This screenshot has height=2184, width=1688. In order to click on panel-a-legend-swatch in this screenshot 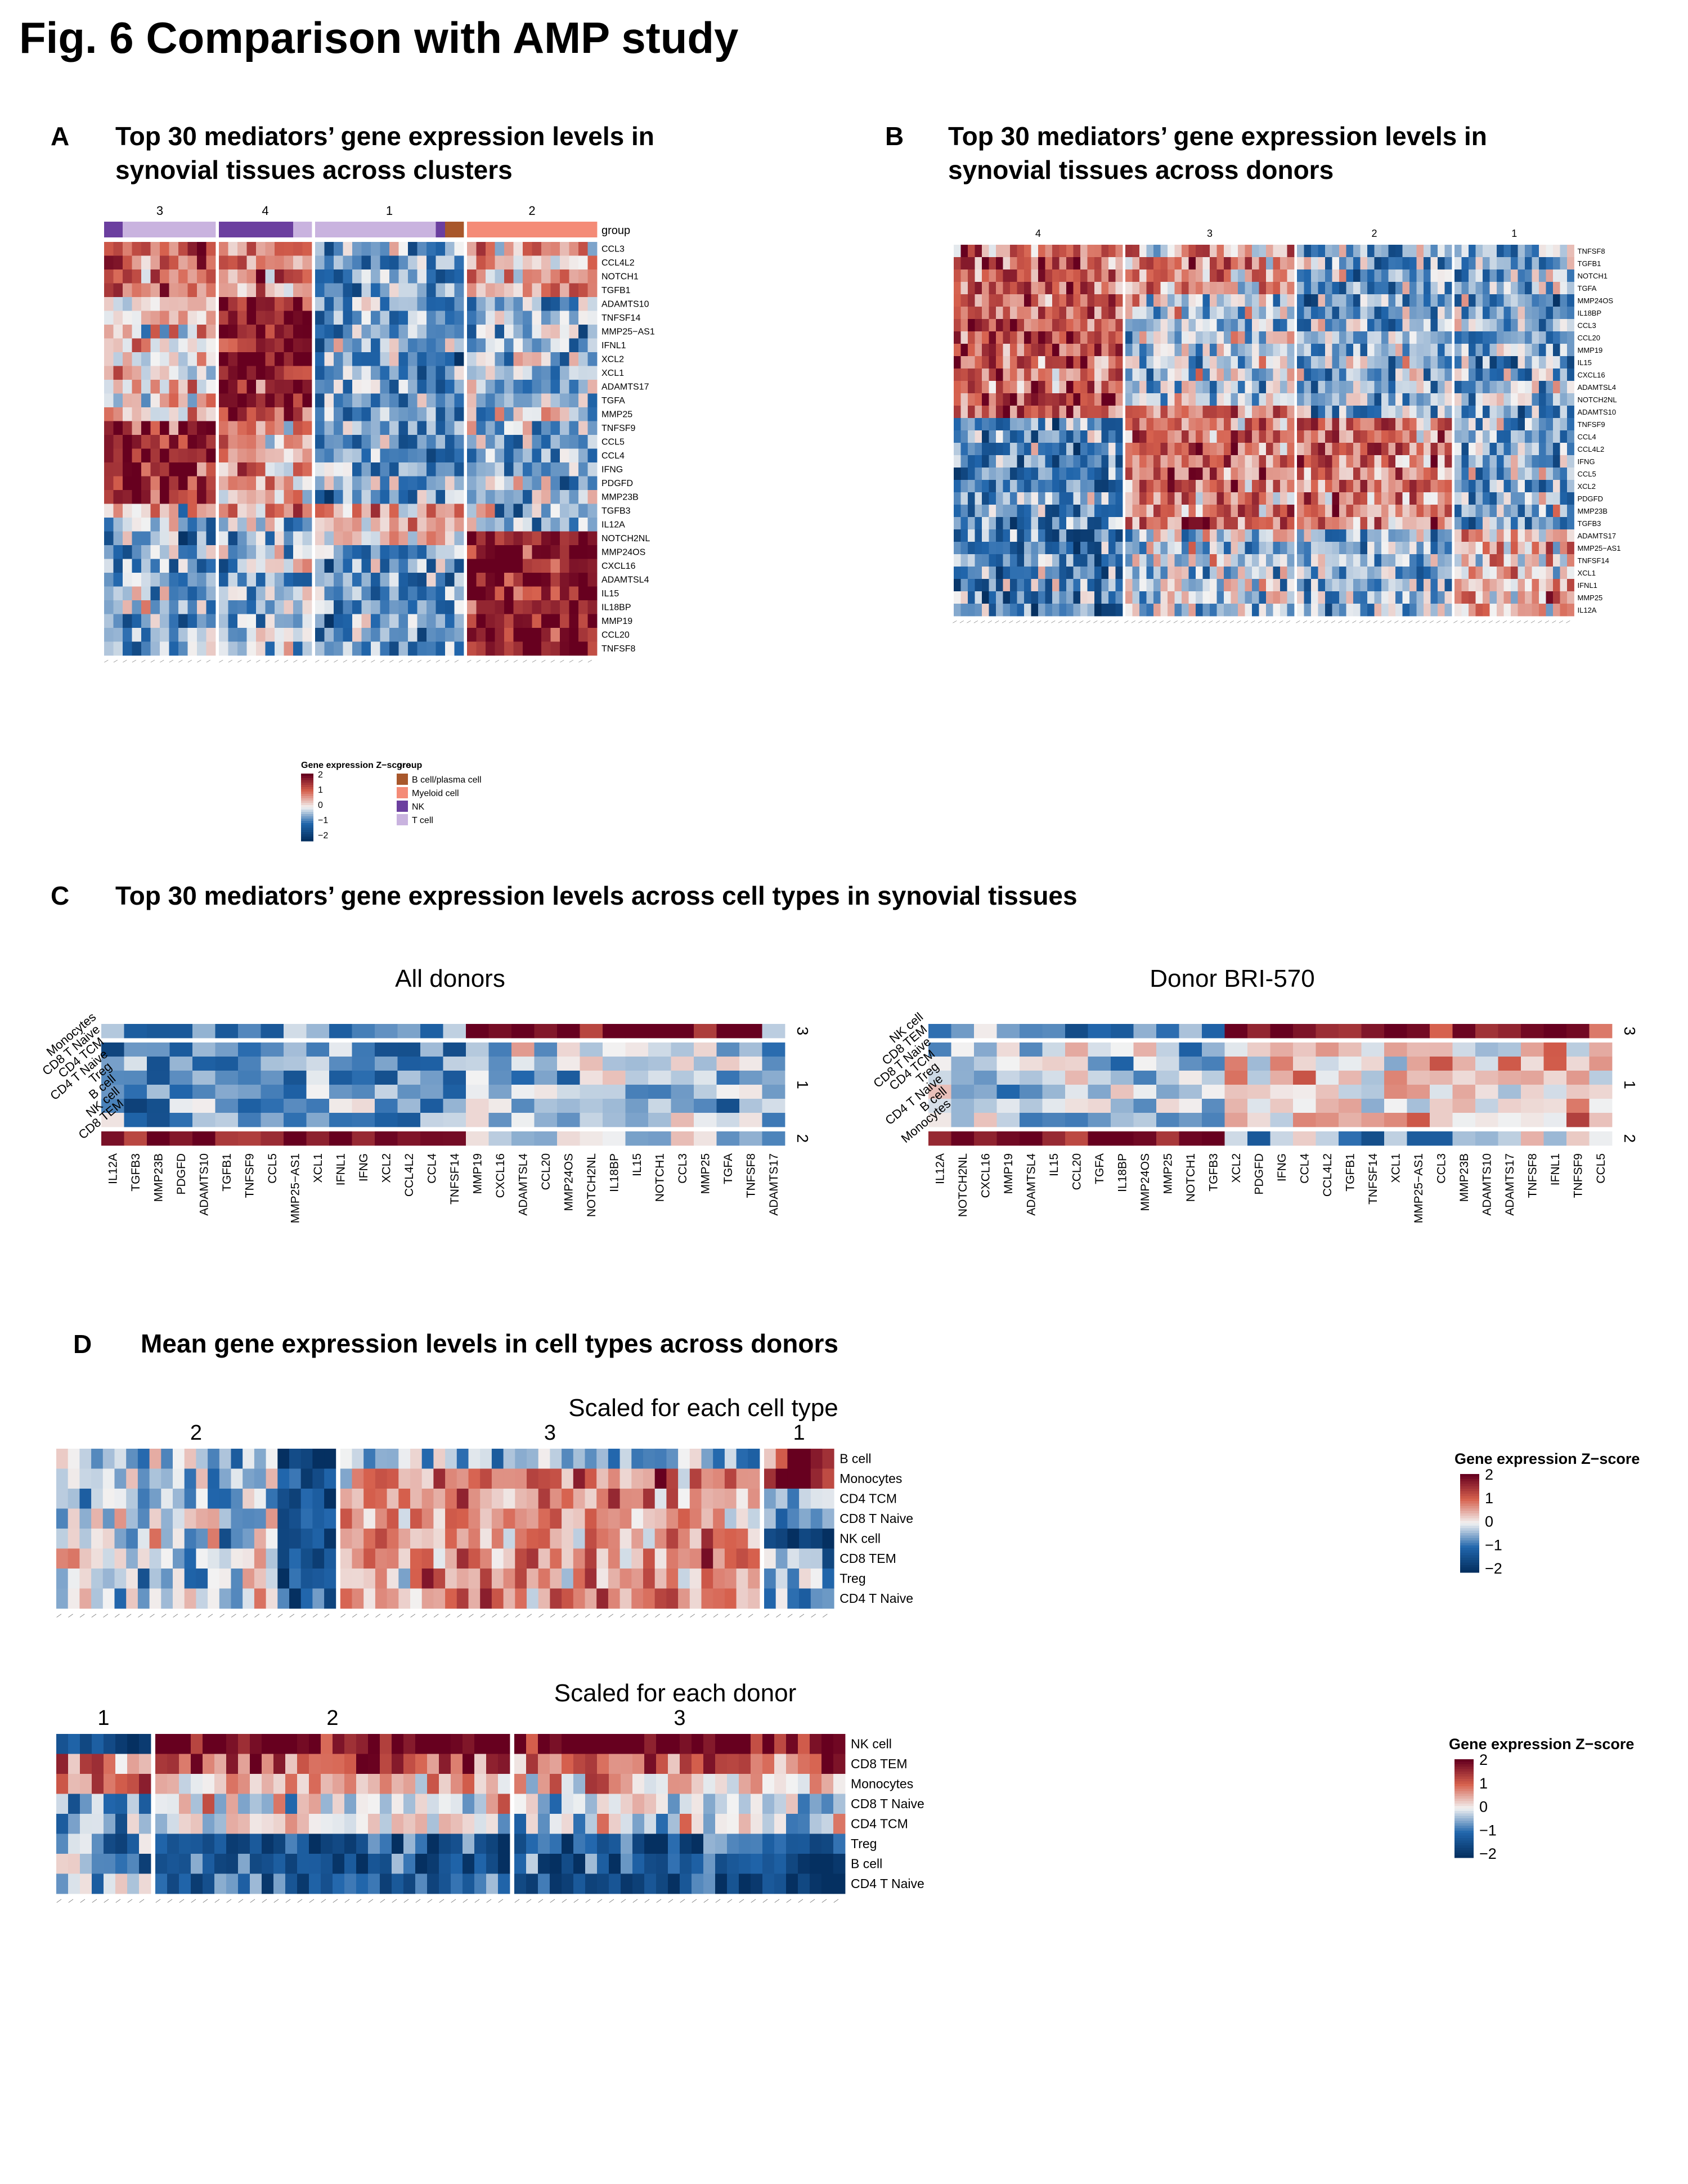, I will do `click(307, 831)`.